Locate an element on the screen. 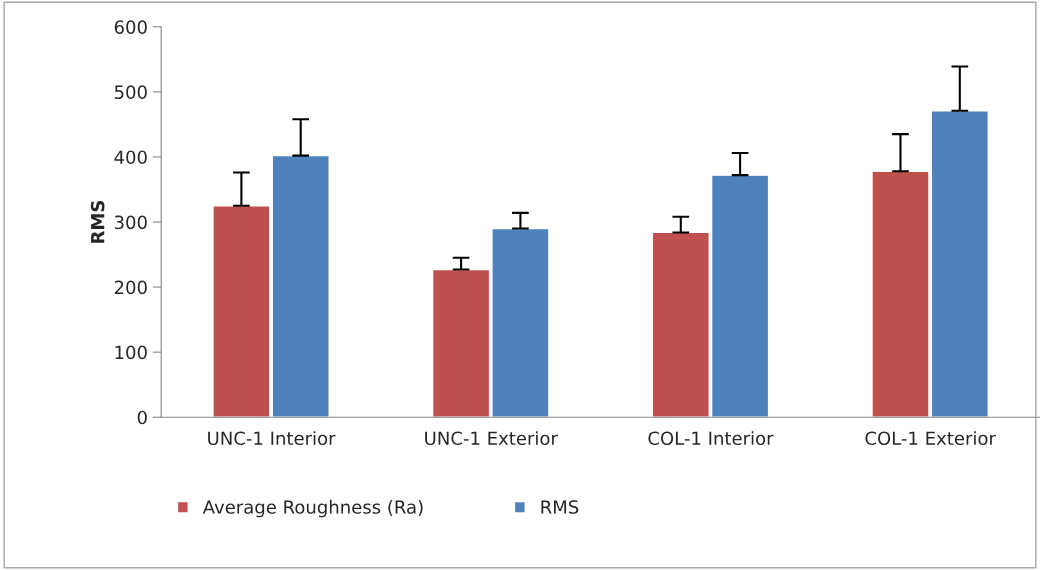 This screenshot has height=570, width=1040. y-tick-label: 500 is located at coordinates (130, 92).